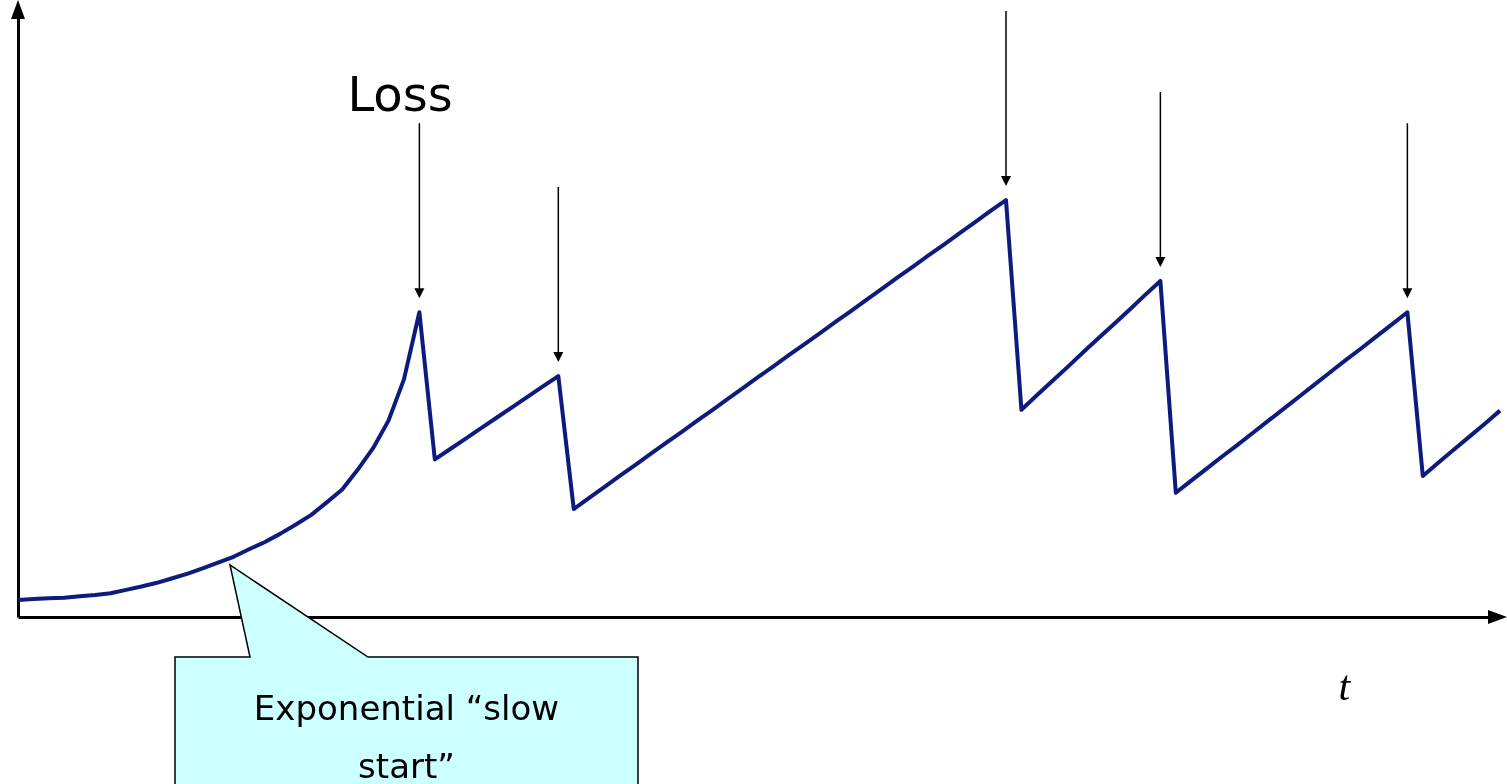  I want to click on text: Exponential “slow start”, so click(406, 735).